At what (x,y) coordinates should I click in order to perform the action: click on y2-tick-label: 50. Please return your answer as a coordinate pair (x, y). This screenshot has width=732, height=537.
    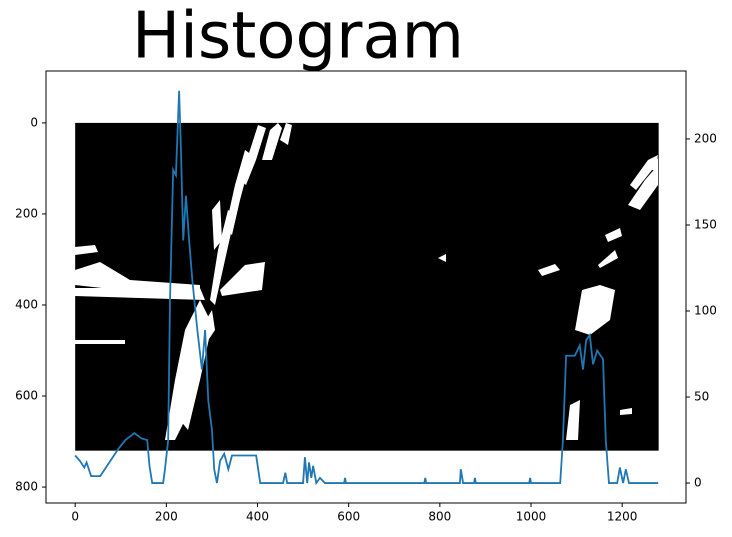
    Looking at the image, I should click on (701, 397).